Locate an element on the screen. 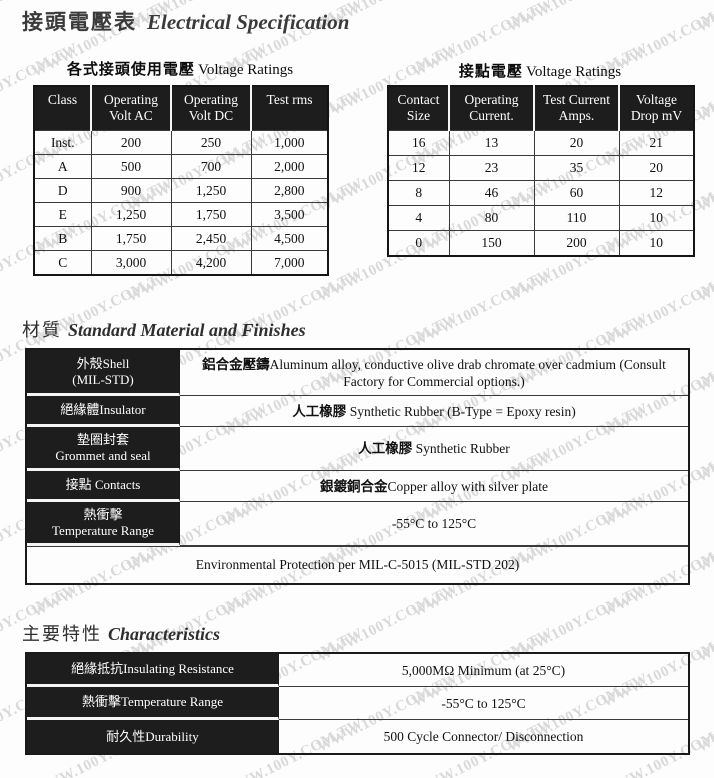  table-cell: 4,200 is located at coordinates (211, 263).